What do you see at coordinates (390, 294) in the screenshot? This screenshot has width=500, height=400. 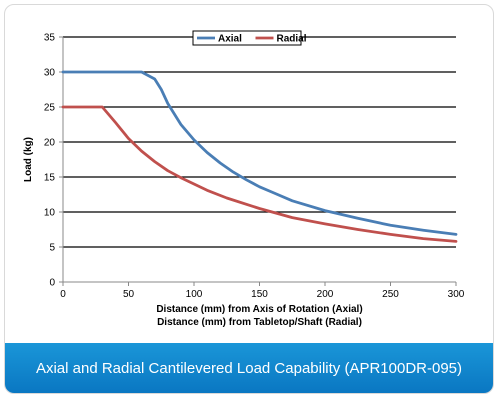 I see `x-tick-label-250: 250` at bounding box center [390, 294].